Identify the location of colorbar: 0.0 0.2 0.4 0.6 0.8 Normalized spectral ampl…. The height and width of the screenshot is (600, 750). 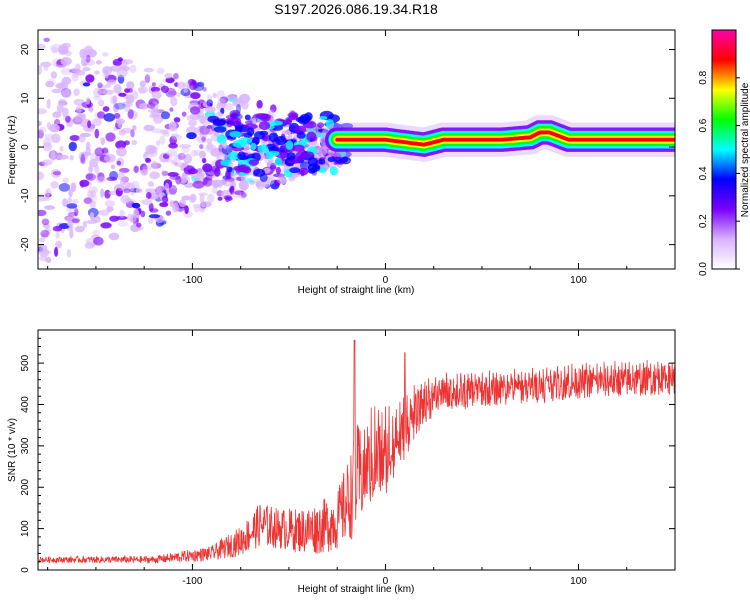
(724, 152).